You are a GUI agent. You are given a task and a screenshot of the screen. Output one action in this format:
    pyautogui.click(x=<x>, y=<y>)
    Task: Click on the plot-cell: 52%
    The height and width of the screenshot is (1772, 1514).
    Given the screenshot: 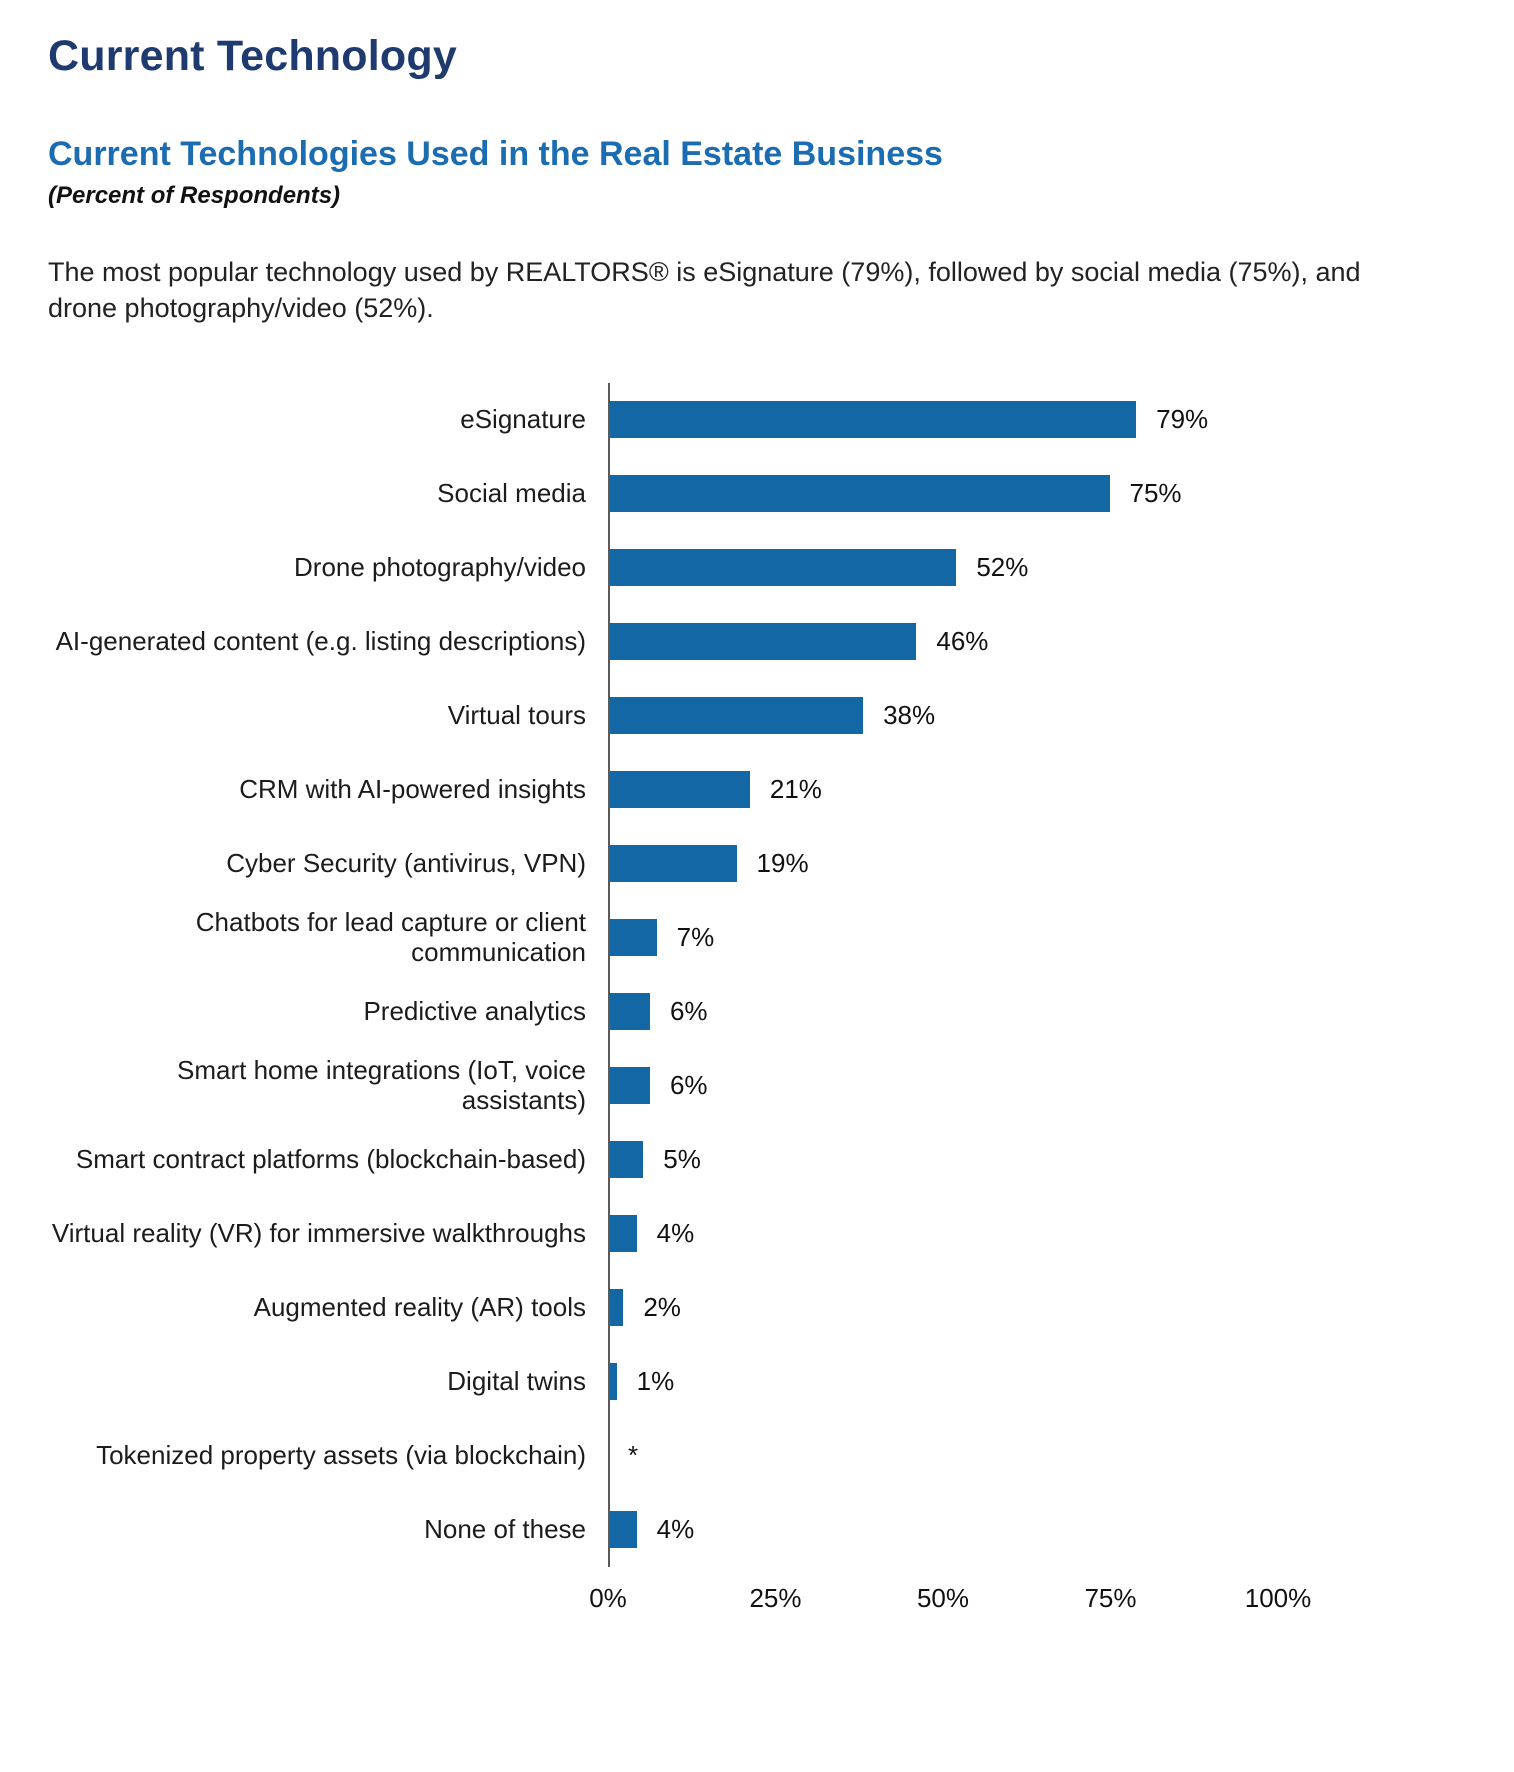 What is the action you would take?
    pyautogui.click(x=942, y=567)
    